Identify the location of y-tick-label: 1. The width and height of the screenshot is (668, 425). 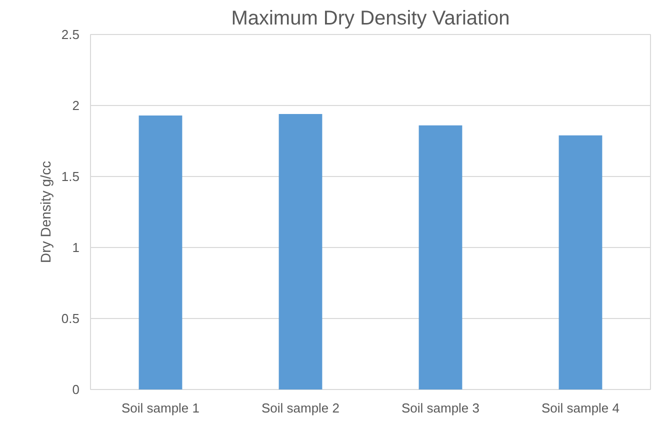
(76, 247).